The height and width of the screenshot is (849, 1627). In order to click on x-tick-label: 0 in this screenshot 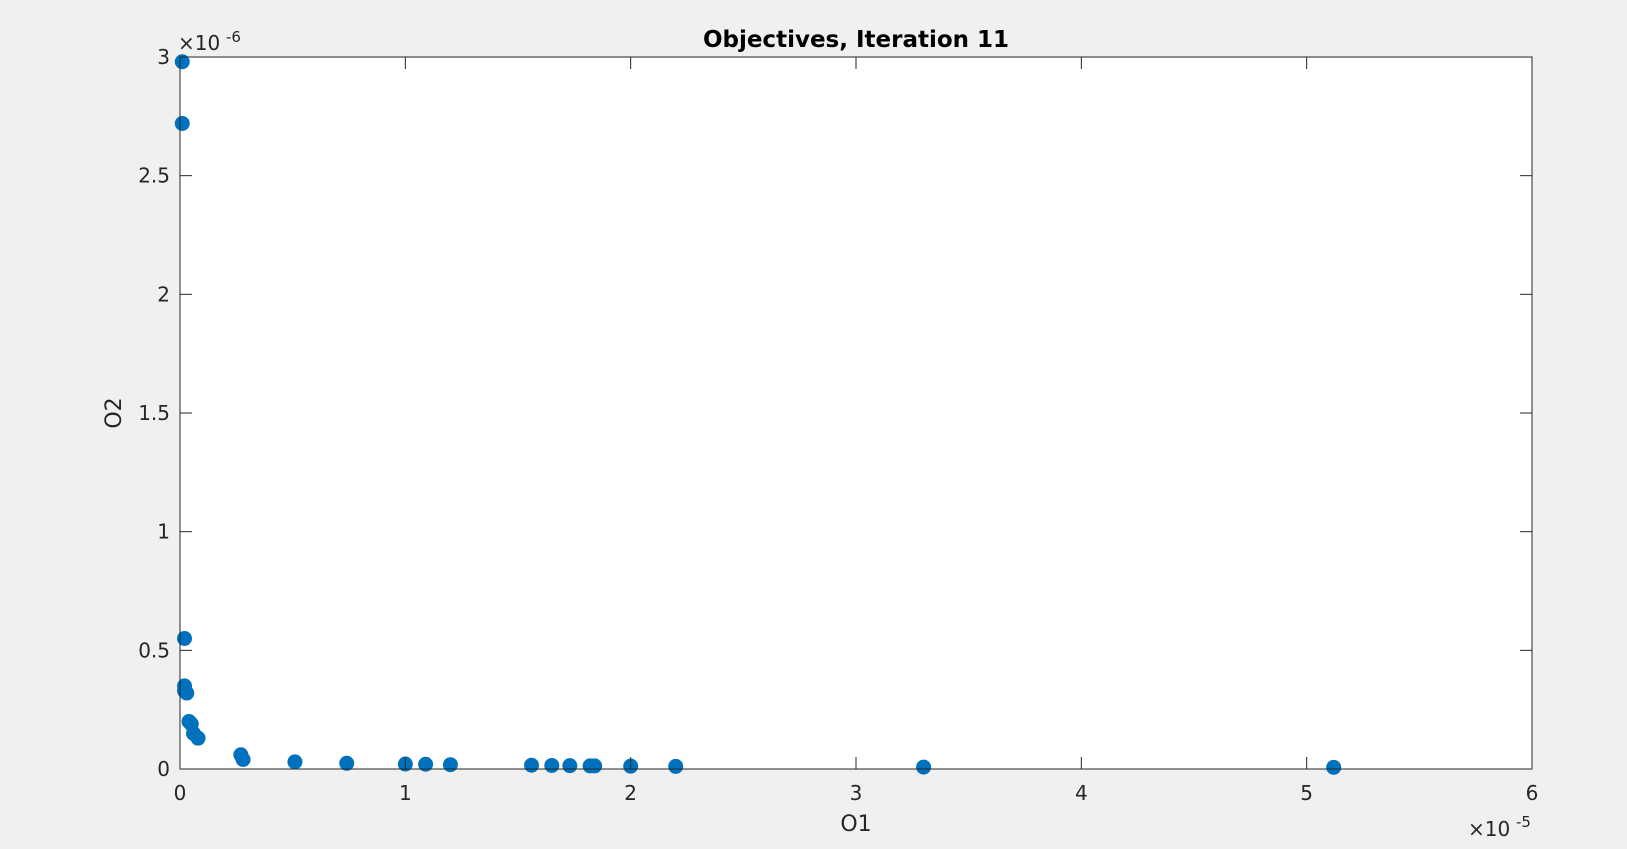, I will do `click(180, 793)`.